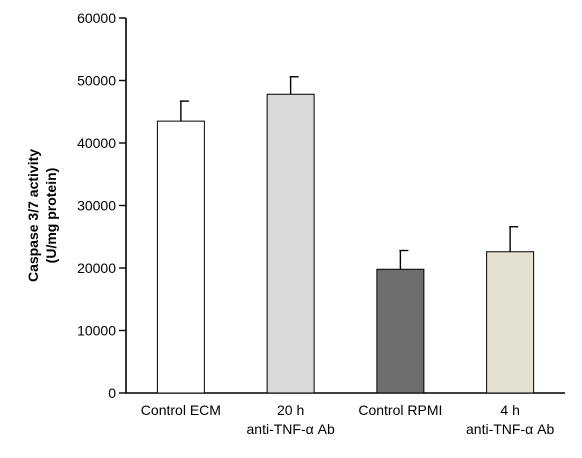 This screenshot has width=582, height=458. What do you see at coordinates (112, 393) in the screenshot?
I see `y-tick-label: 0` at bounding box center [112, 393].